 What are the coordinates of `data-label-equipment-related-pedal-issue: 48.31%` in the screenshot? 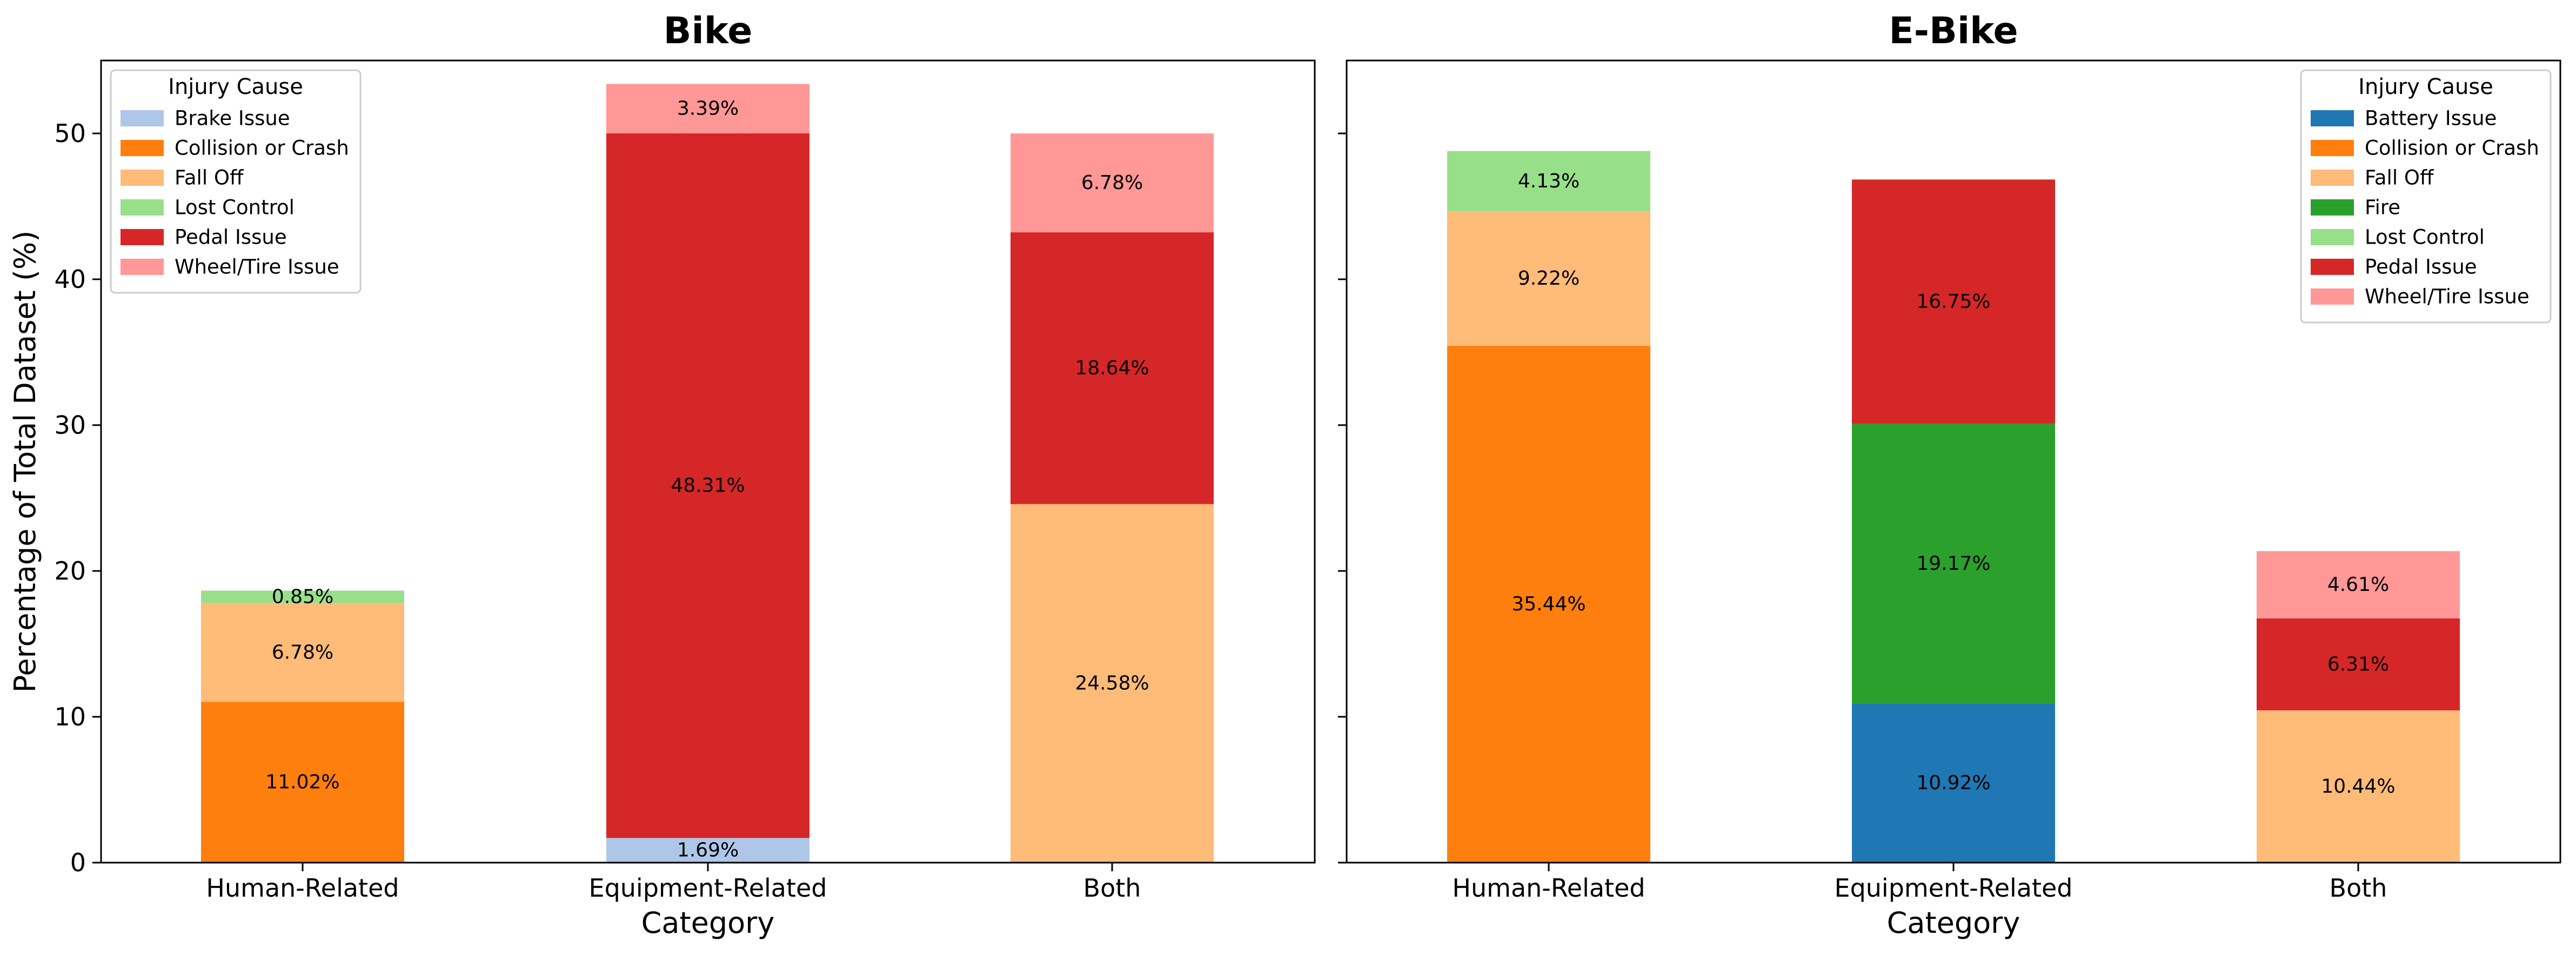 It's located at (708, 486).